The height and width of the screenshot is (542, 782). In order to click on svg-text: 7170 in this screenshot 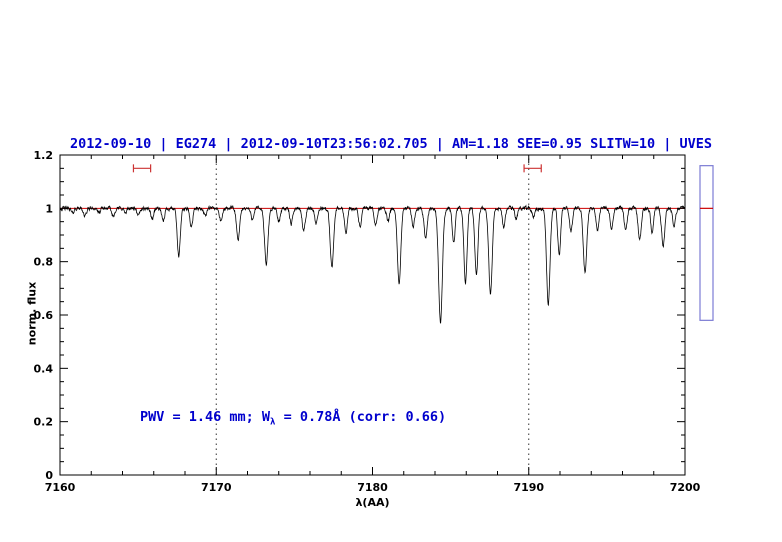, I will do `click(216, 487)`.